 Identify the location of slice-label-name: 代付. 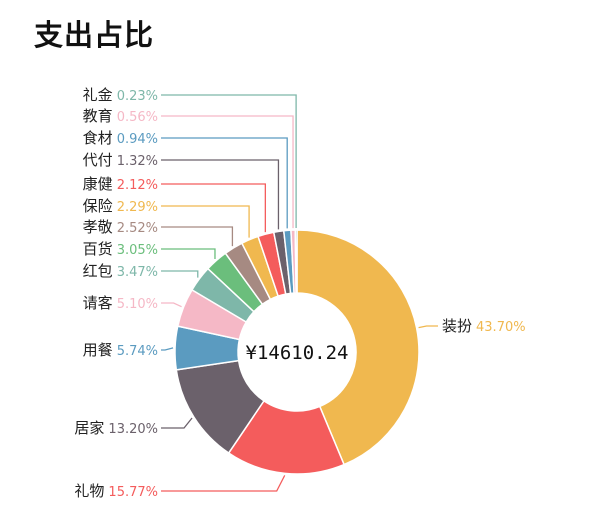
(98, 160).